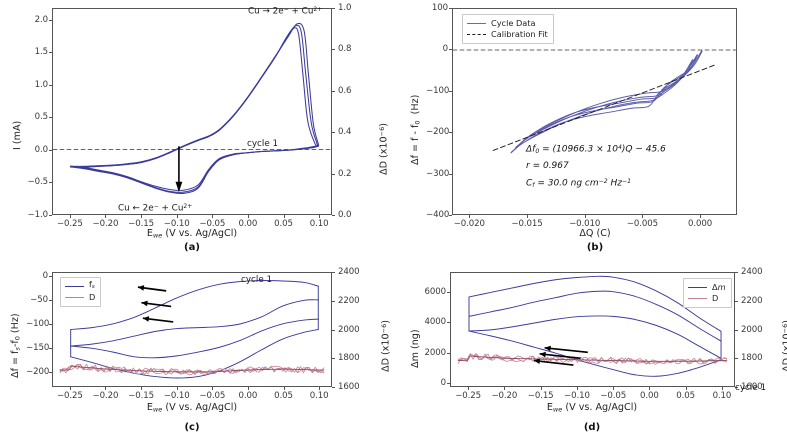  I want to click on tick-label-y-left: −0.5, so click(38, 182).